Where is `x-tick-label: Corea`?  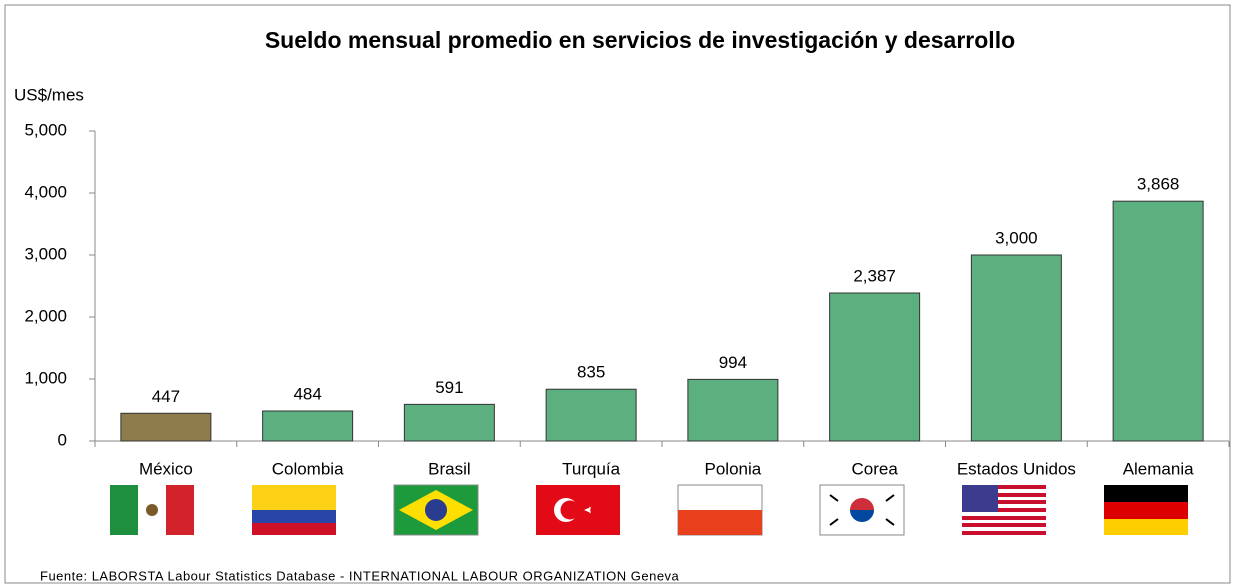 x-tick-label: Corea is located at coordinates (874, 468).